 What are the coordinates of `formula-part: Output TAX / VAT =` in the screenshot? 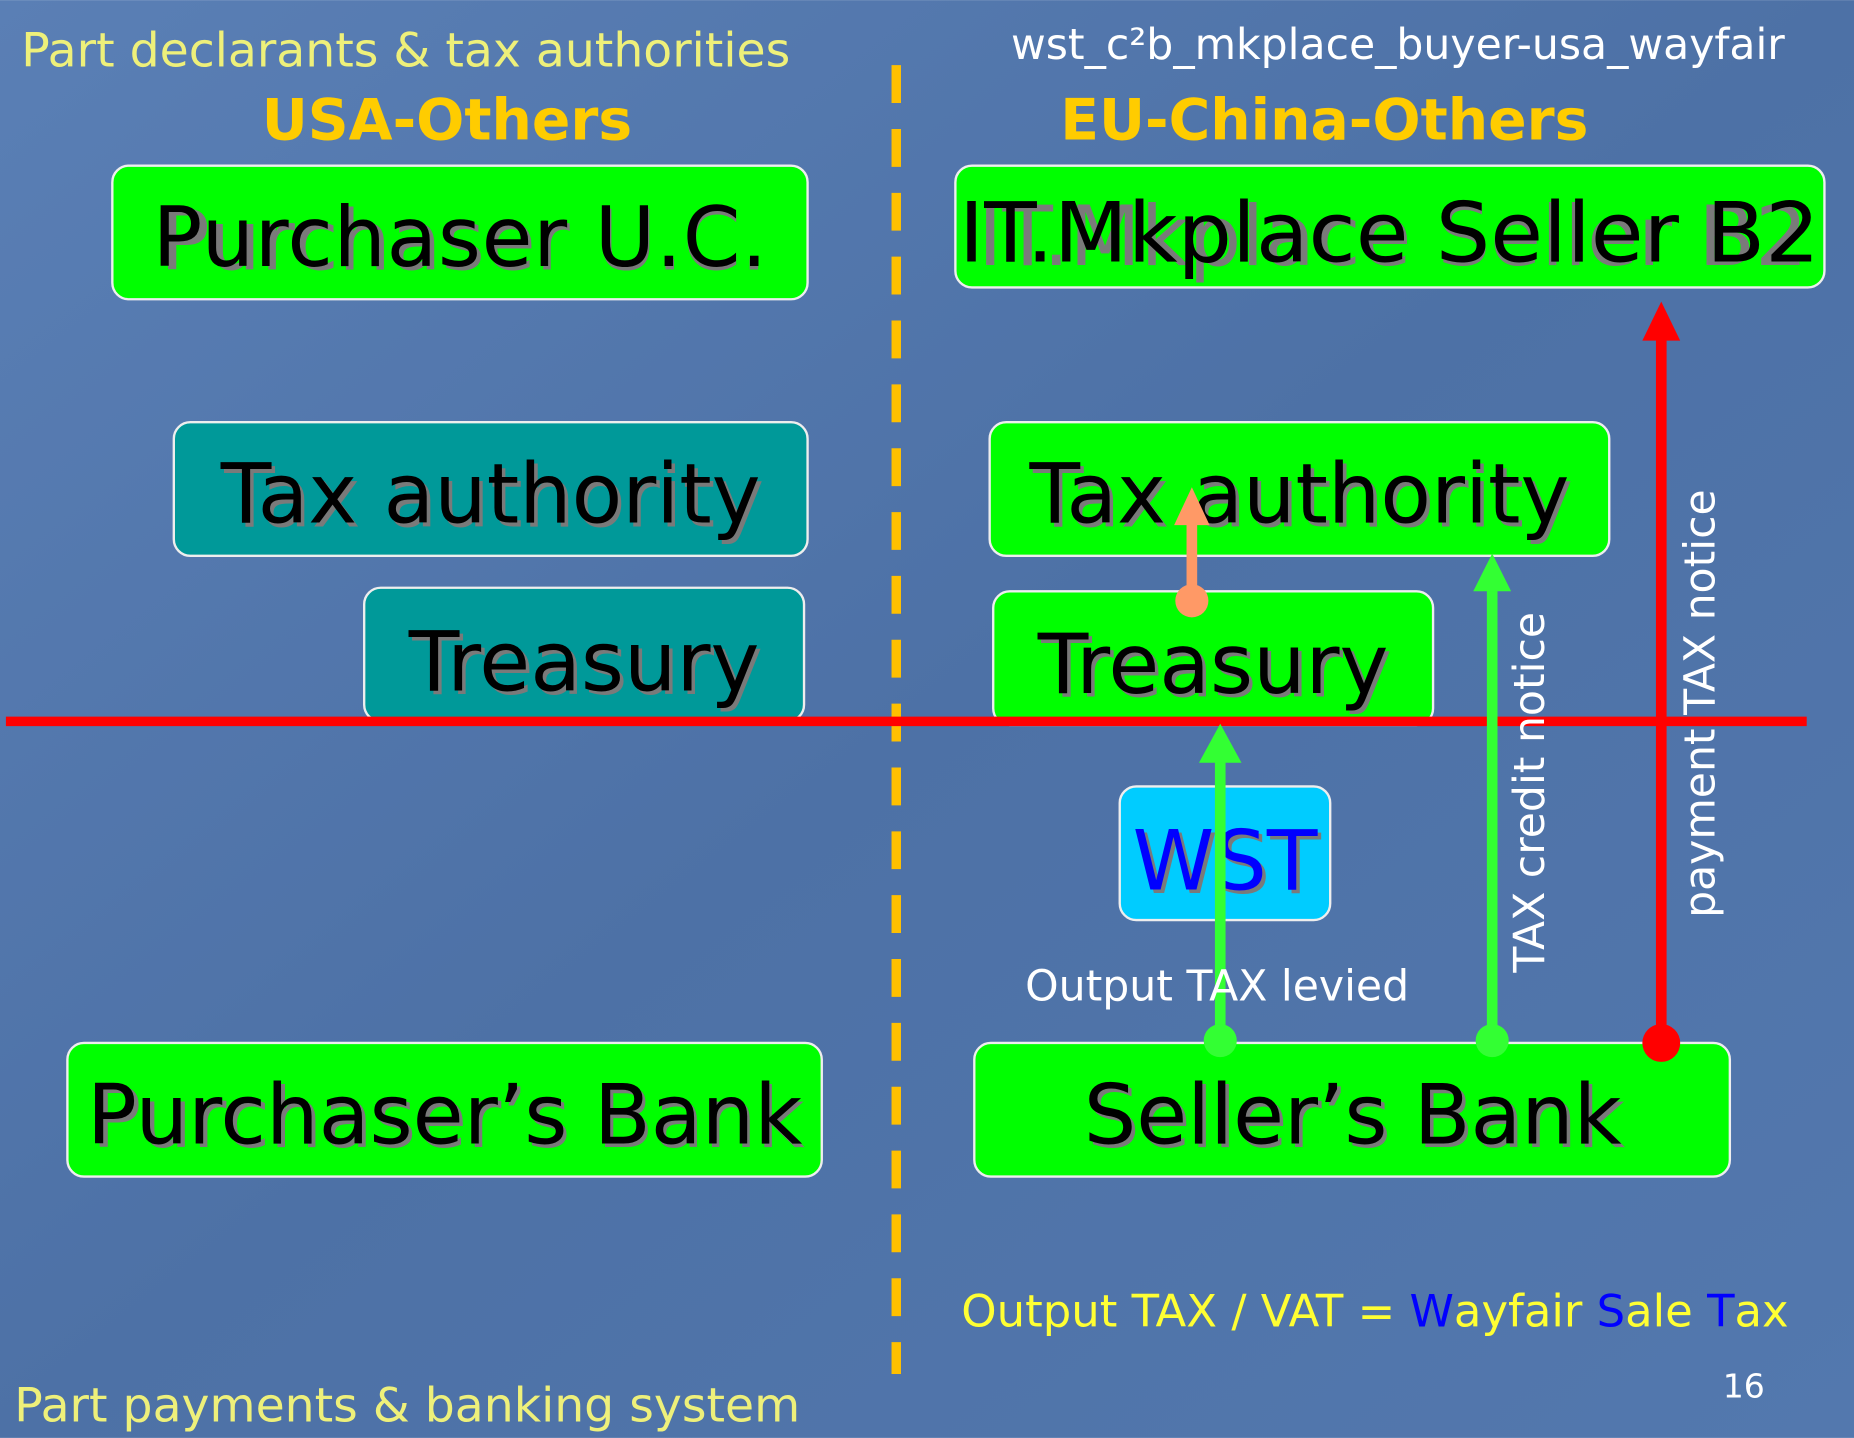 It's located at (1185, 1311).